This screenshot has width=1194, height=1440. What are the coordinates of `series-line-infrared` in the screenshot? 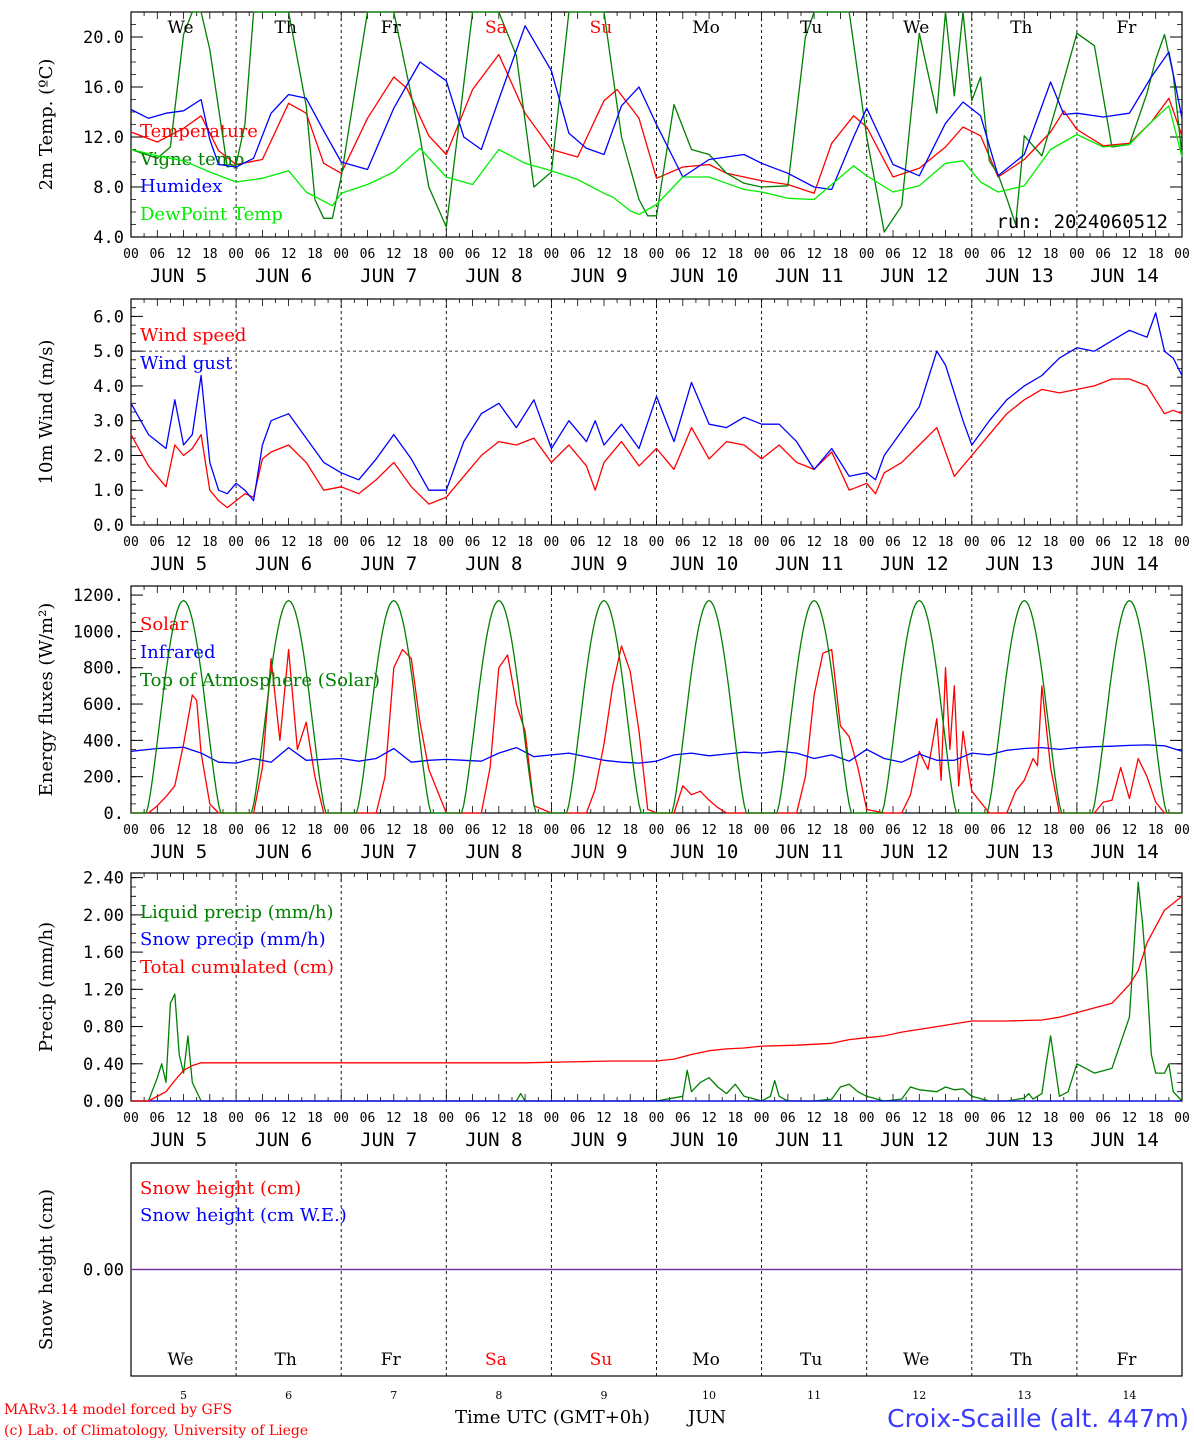 It's located at (656, 754).